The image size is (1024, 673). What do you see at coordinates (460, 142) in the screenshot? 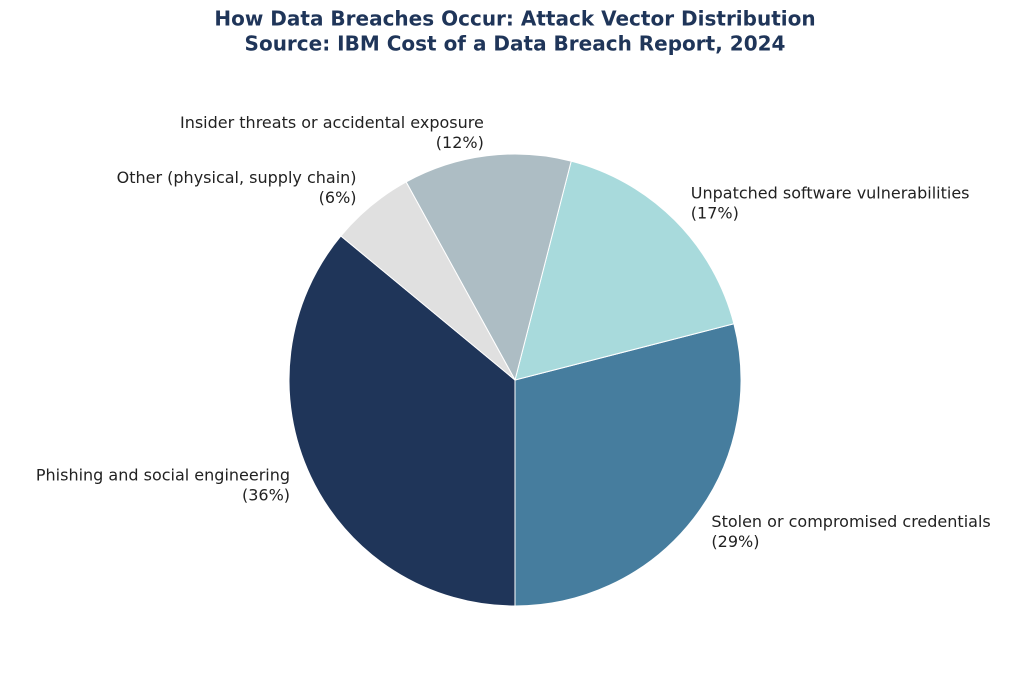
I see `slice-value-label: (12%)` at bounding box center [460, 142].